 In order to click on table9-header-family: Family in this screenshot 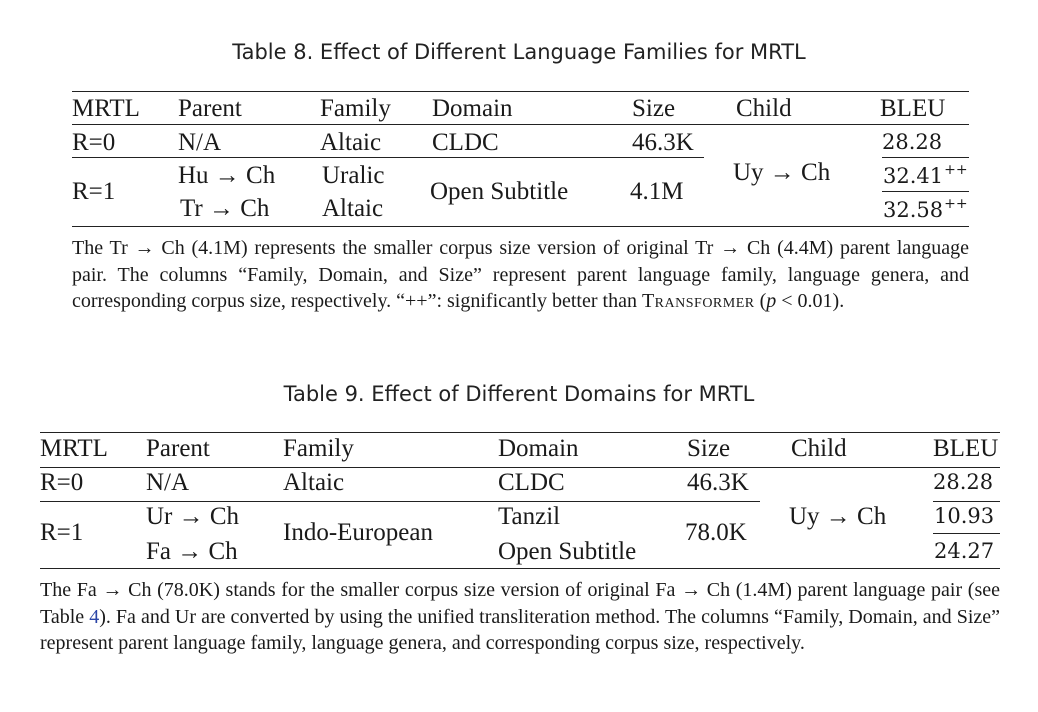, I will do `click(318, 448)`.